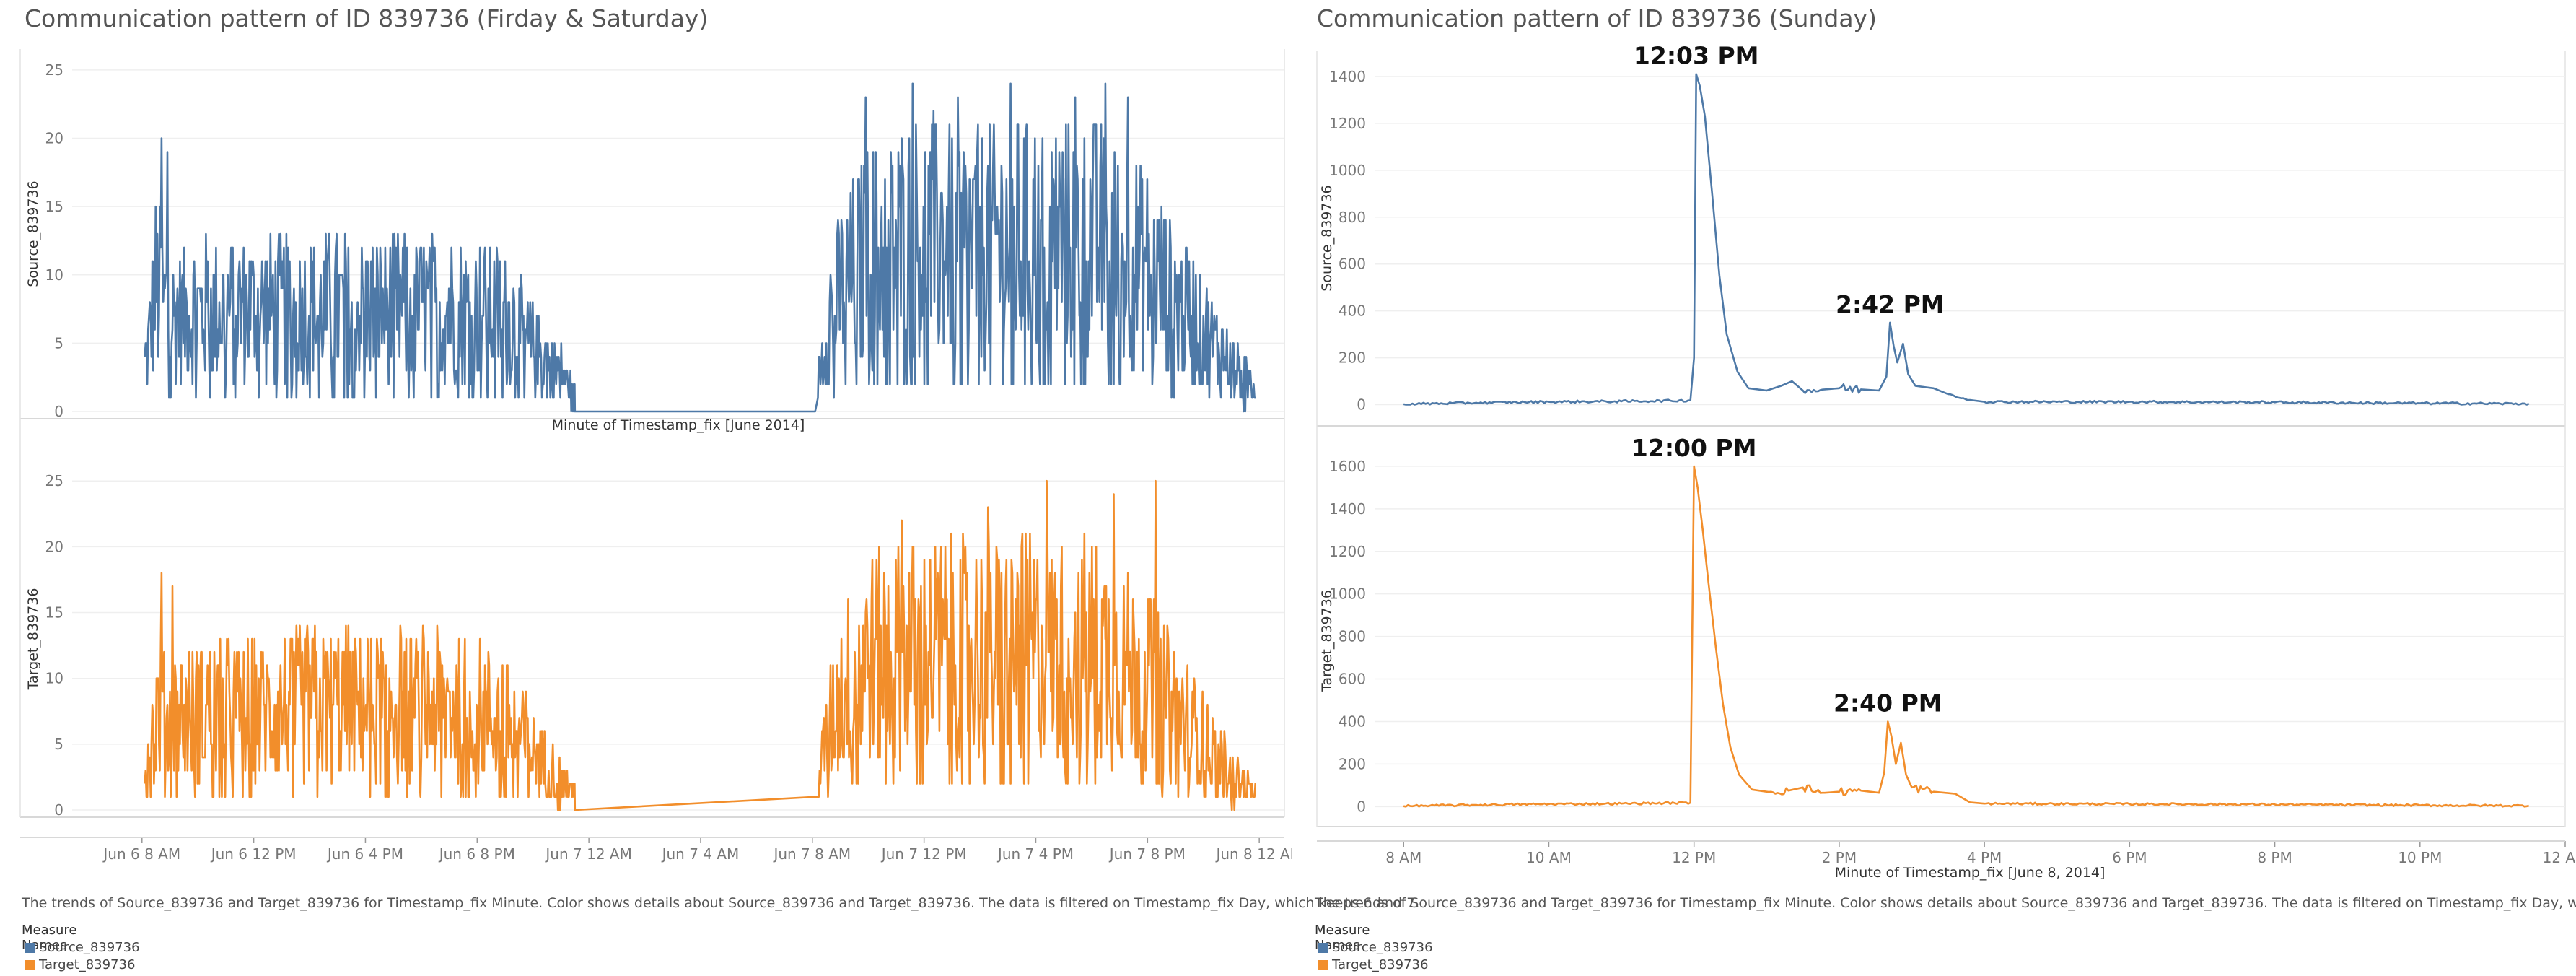  I want to click on x-tick-label: 12 AM, so click(2559, 857).